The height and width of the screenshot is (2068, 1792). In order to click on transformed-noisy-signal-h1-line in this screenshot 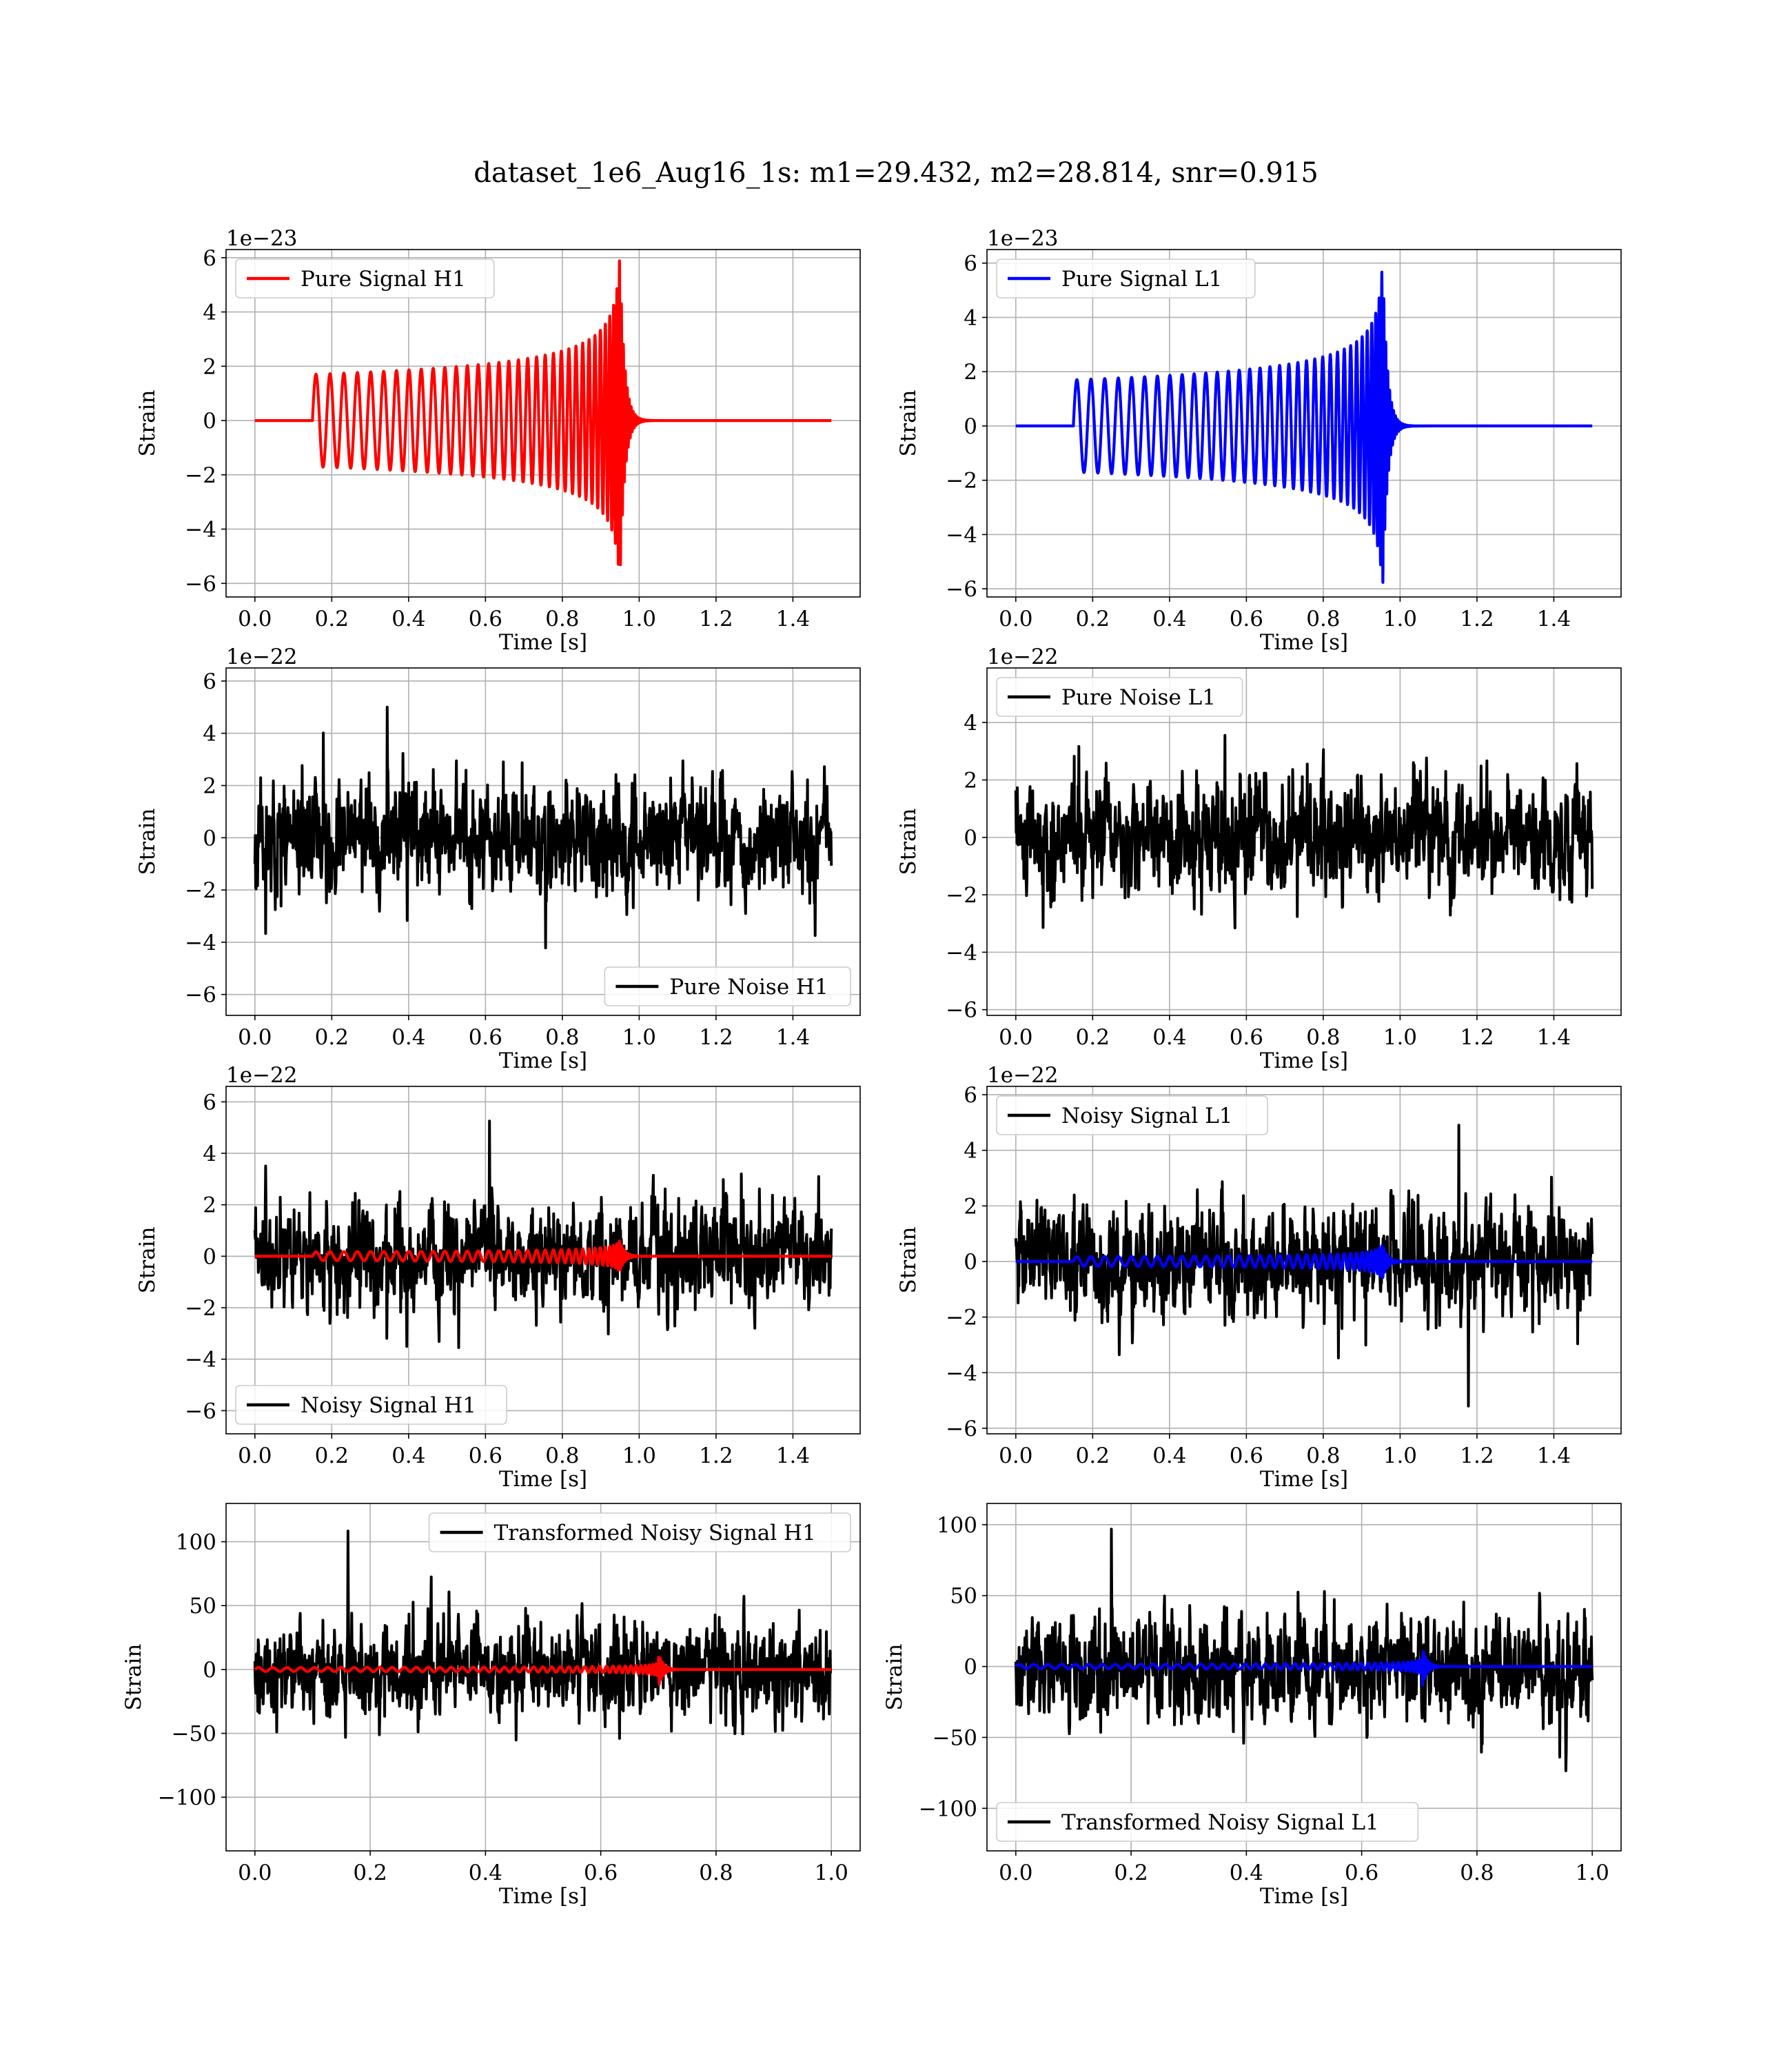, I will do `click(543, 1636)`.